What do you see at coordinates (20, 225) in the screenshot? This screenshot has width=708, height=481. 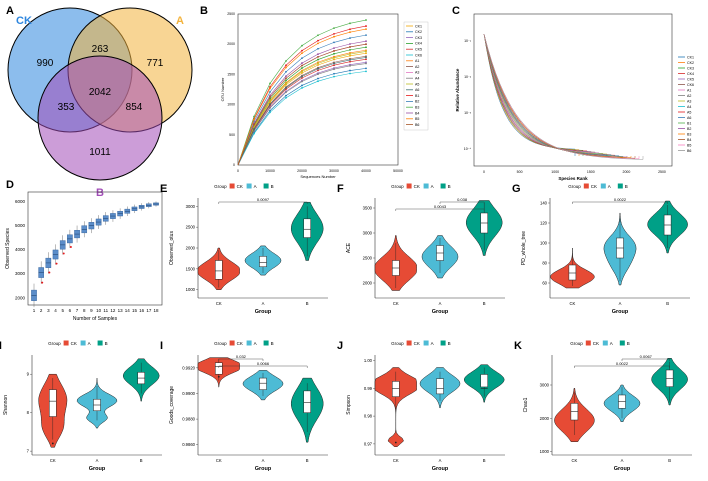 I see `y-tick-d: 5000` at bounding box center [20, 225].